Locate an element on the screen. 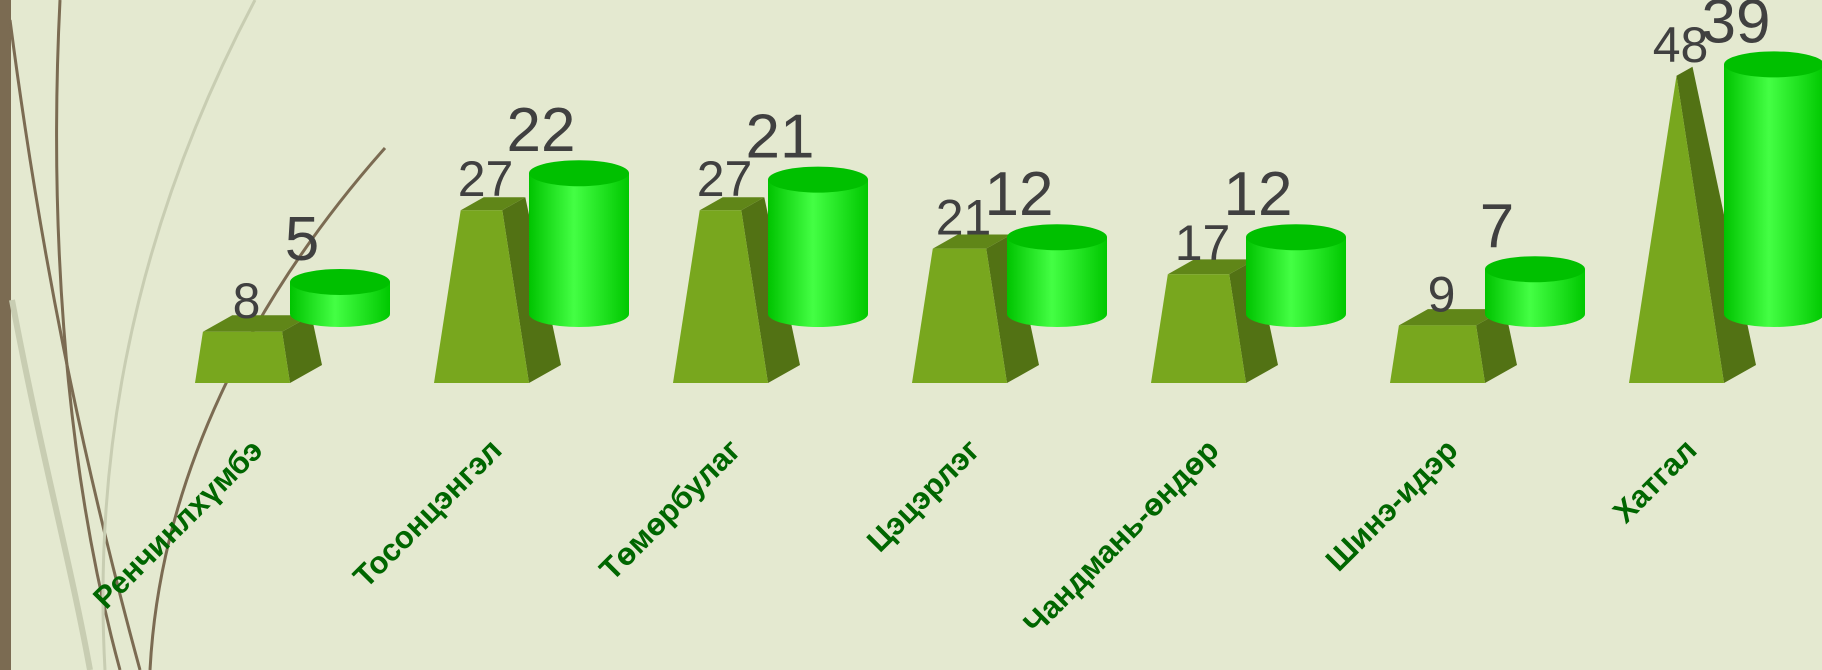 This screenshot has height=670, width=1822. value-label: 22 is located at coordinates (541, 130).